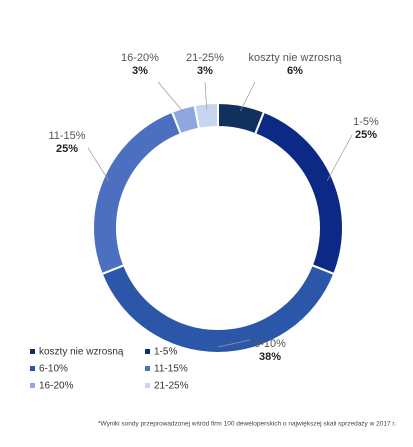 Image resolution: width=413 pixels, height=447 pixels. I want to click on segment-label: 1-5%, so click(366, 122).